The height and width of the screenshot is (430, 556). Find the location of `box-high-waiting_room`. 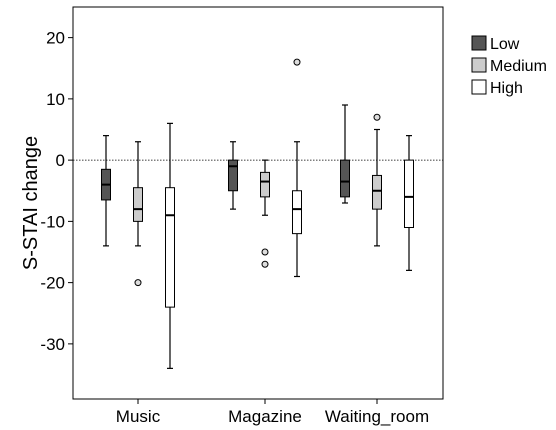

box-high-waiting_room is located at coordinates (409, 203).